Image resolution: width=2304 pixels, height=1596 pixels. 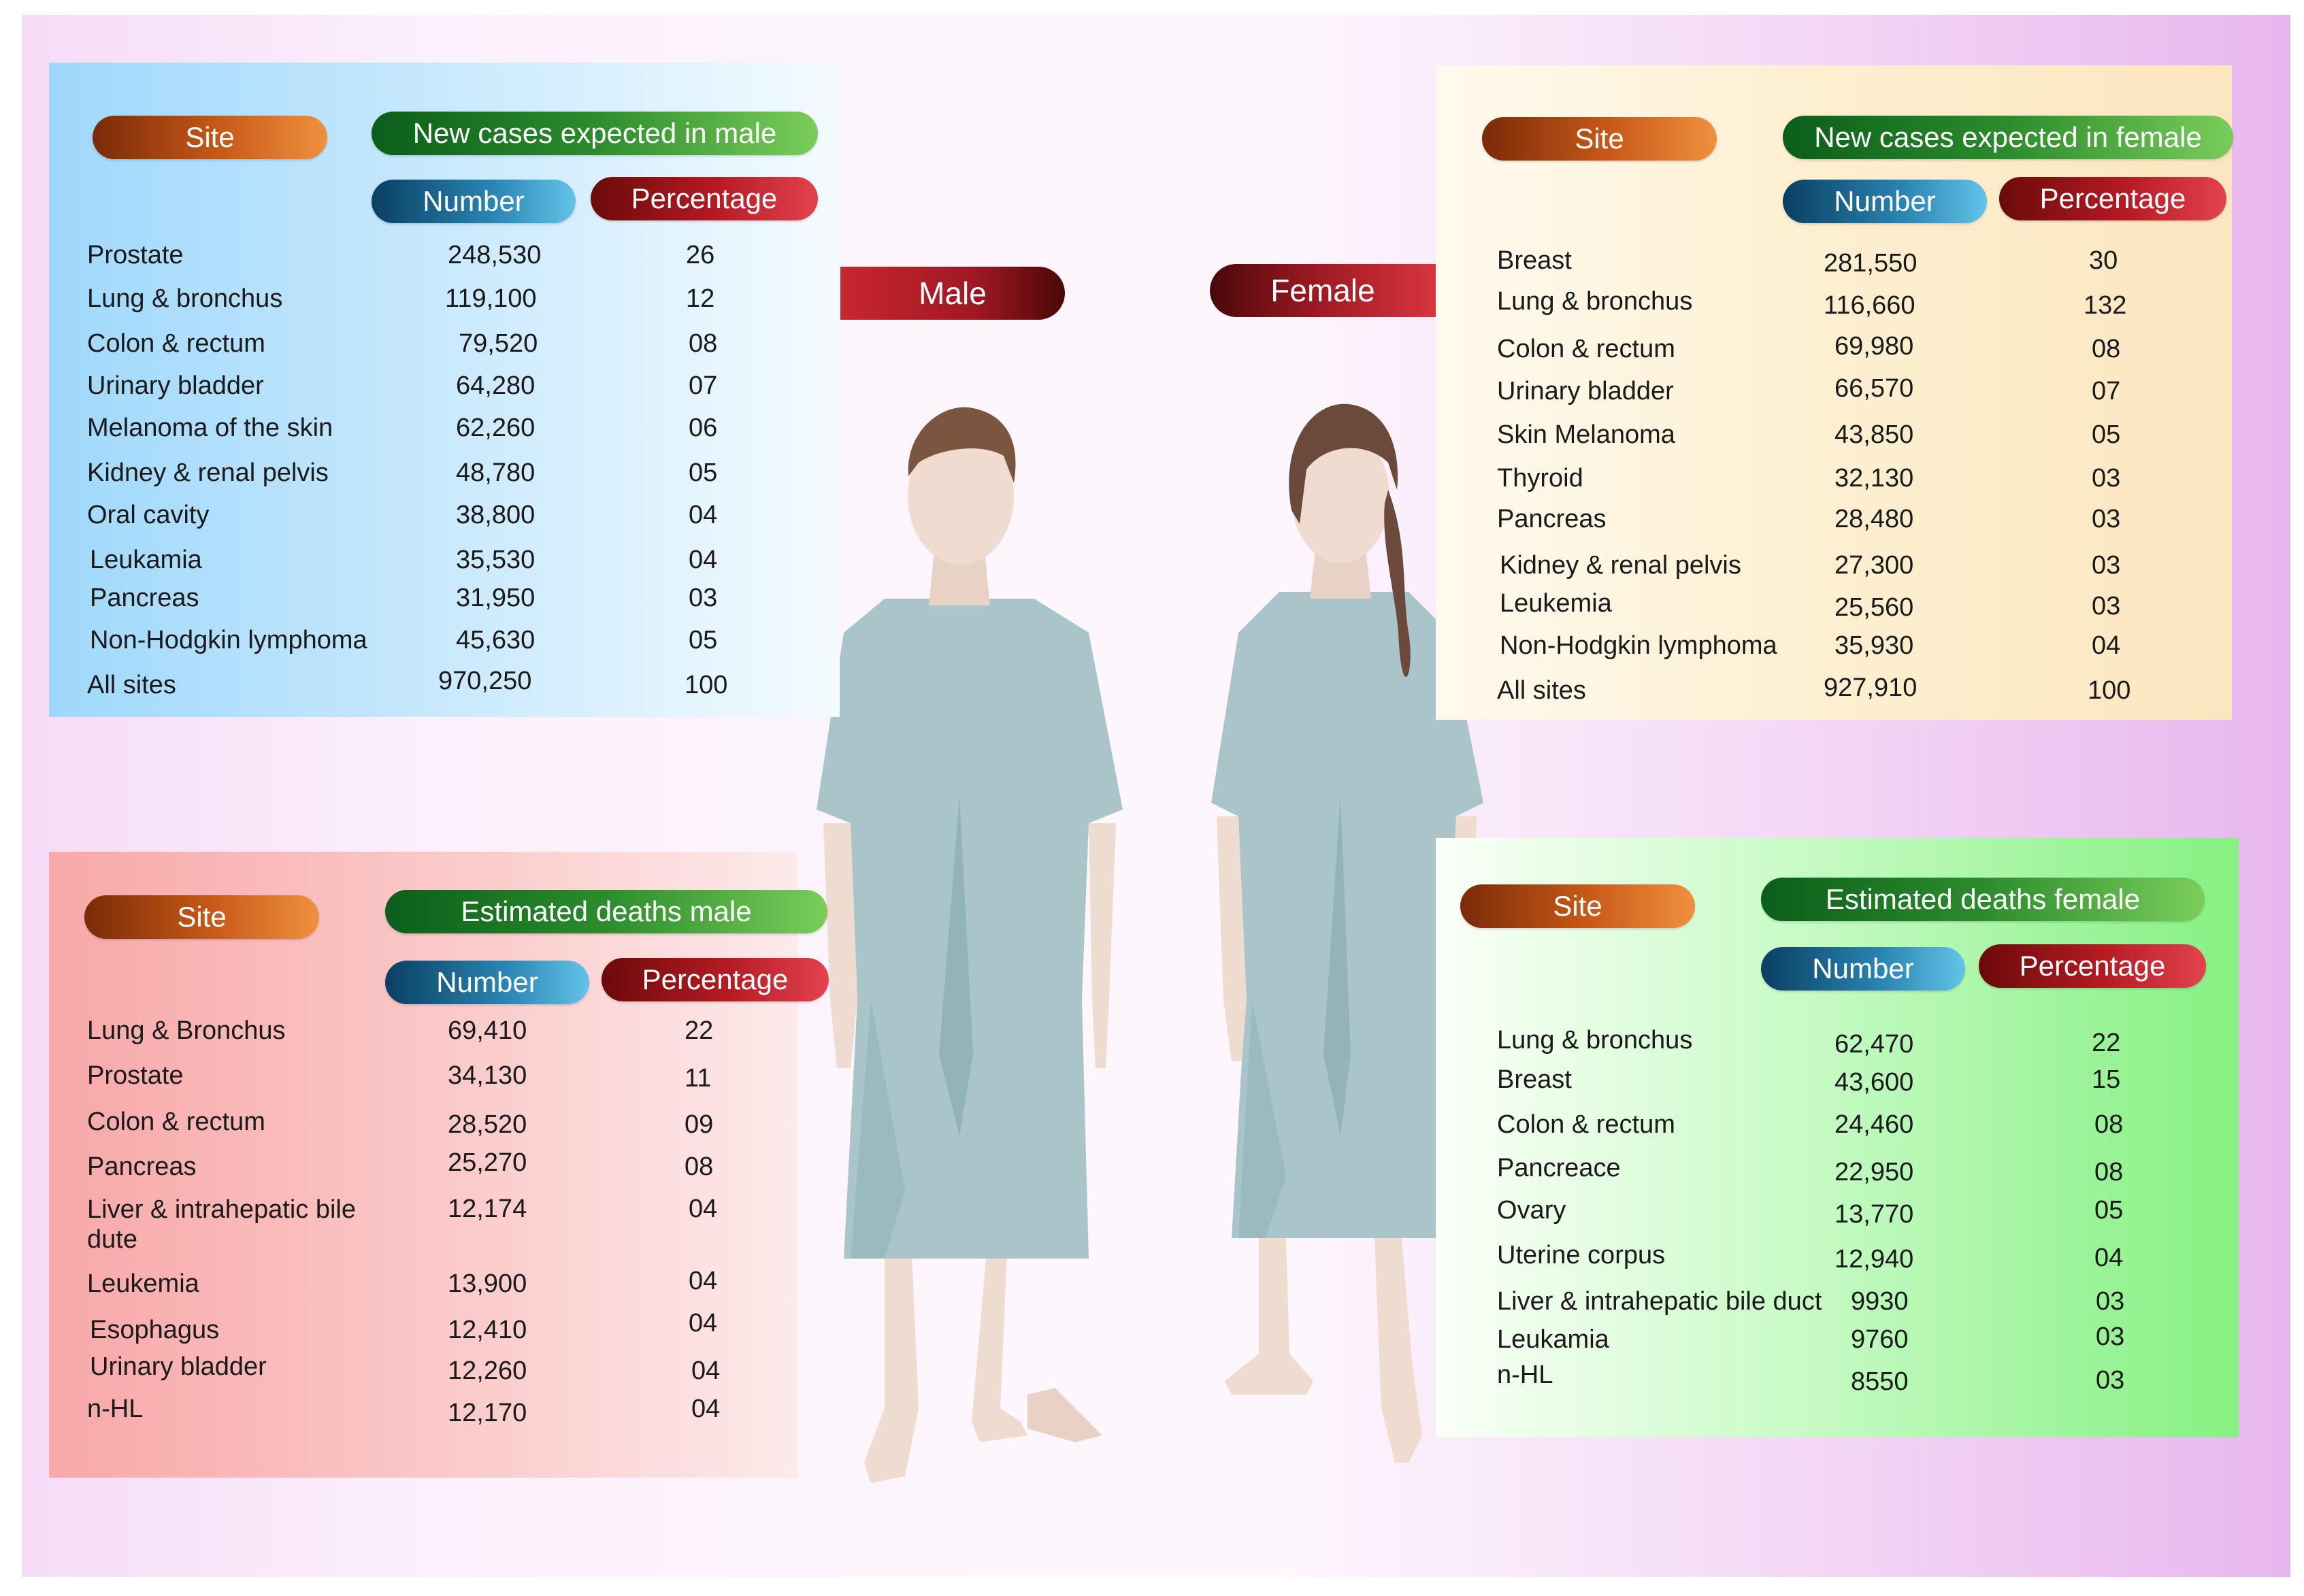 What do you see at coordinates (2106, 1079) in the screenshot?
I see `percentage-cell: 15` at bounding box center [2106, 1079].